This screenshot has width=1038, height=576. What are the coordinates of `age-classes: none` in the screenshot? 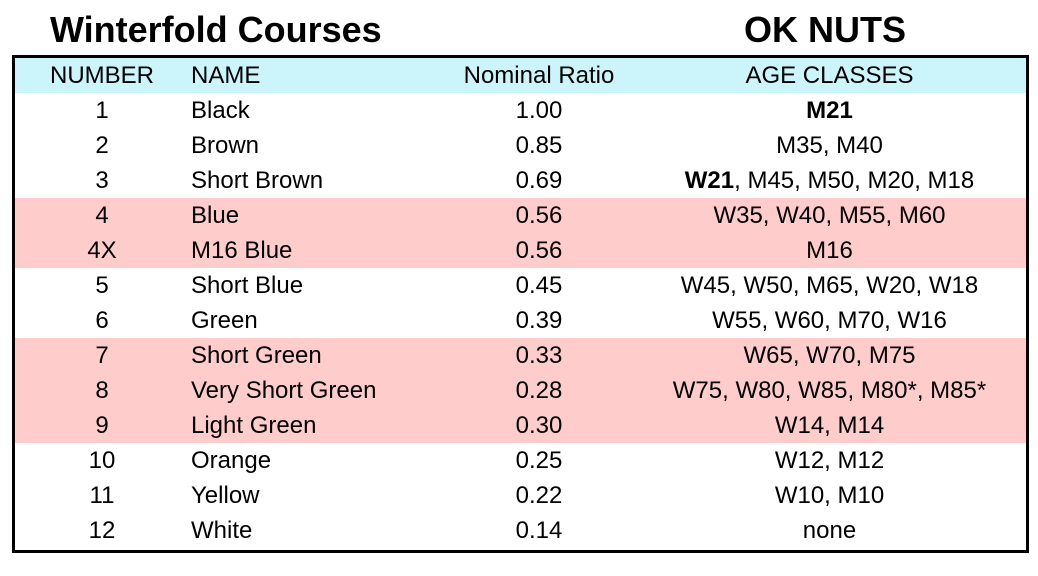 It's located at (829, 530).